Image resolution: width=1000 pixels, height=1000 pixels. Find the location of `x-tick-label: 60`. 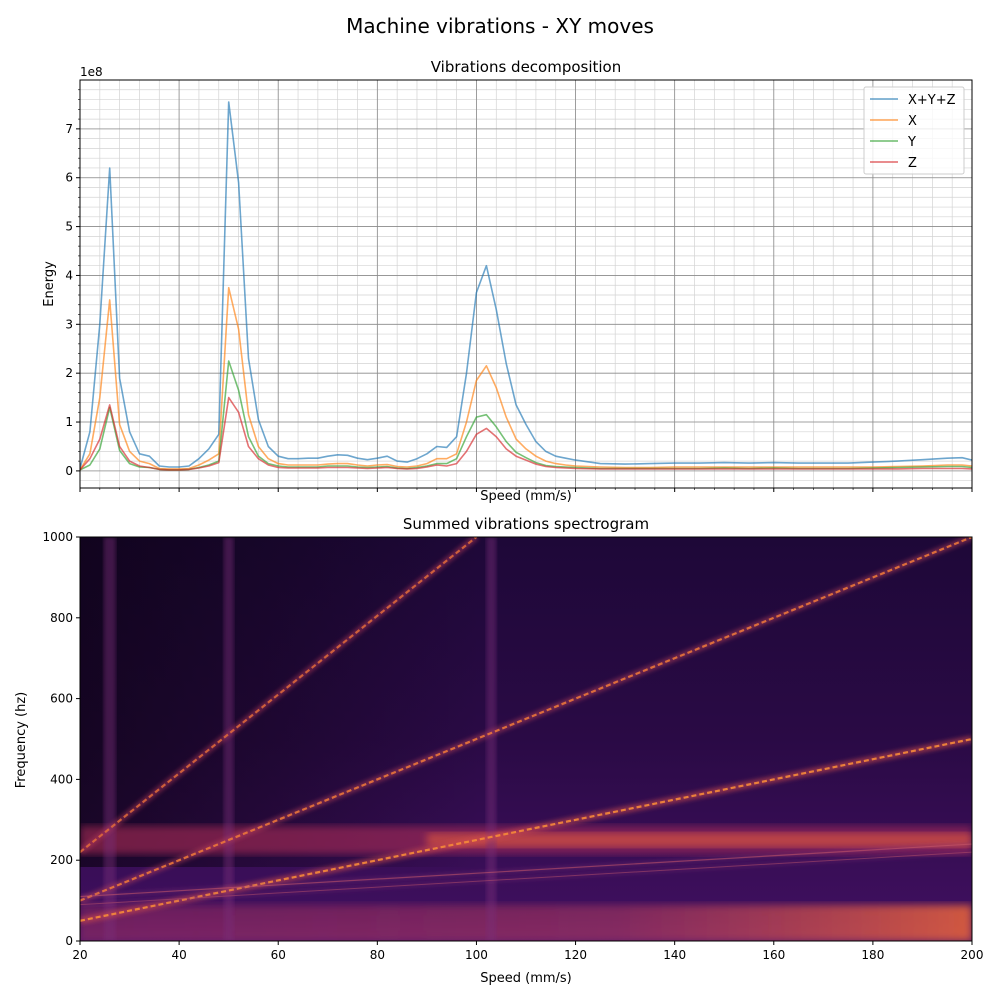

x-tick-label: 60 is located at coordinates (278, 955).